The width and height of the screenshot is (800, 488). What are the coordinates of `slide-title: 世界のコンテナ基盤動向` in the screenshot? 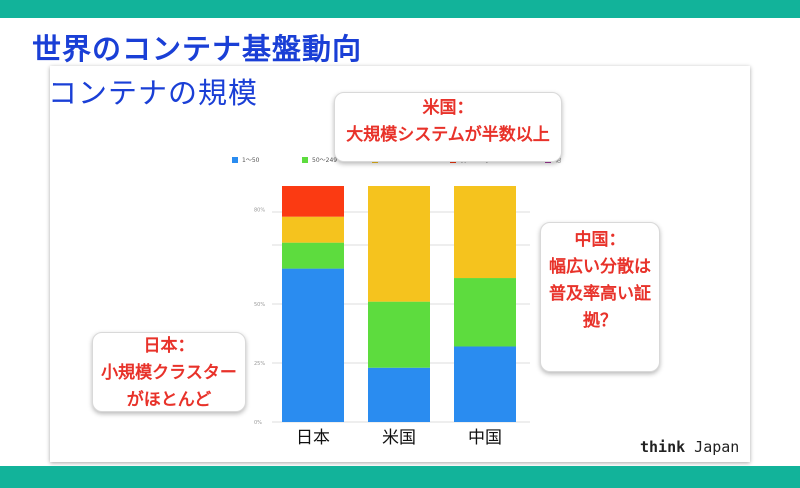 It's located at (197, 49).